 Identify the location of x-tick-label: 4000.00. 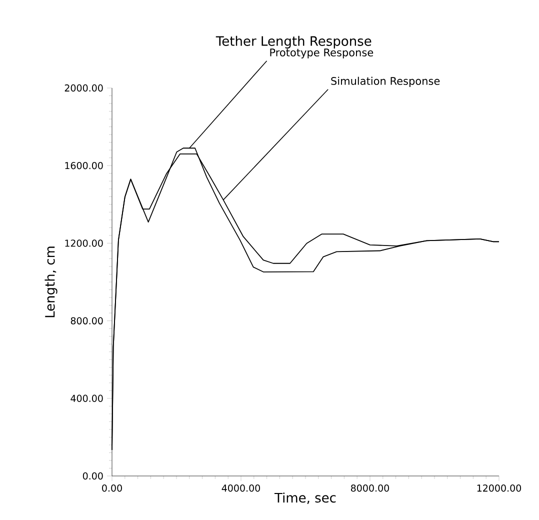
(241, 488).